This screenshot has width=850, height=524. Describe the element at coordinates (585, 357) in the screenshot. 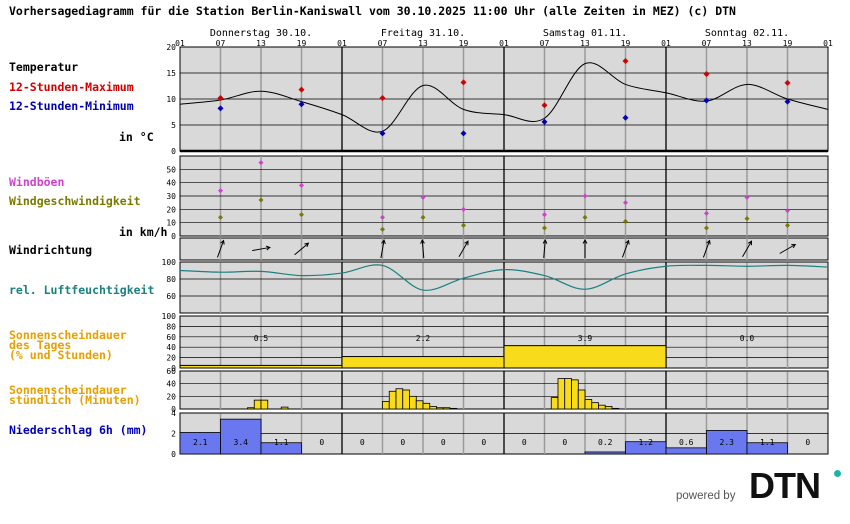

I see `sunshine-day-bar` at that location.